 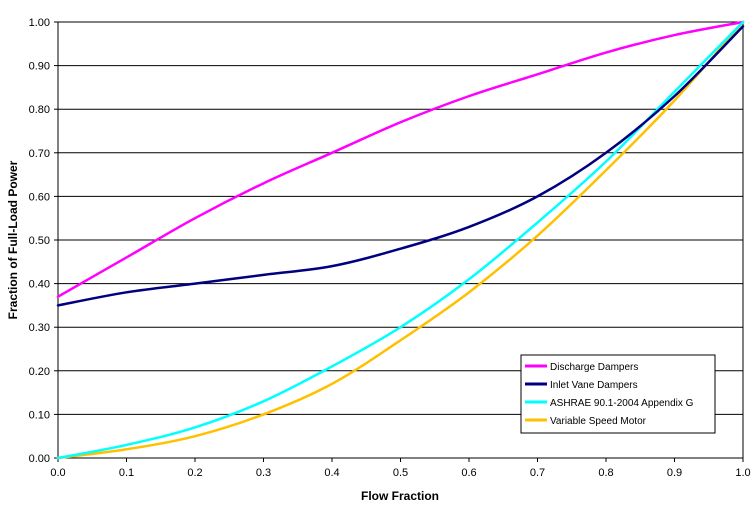 I want to click on y-tick-label: 1.00, so click(x=39, y=23).